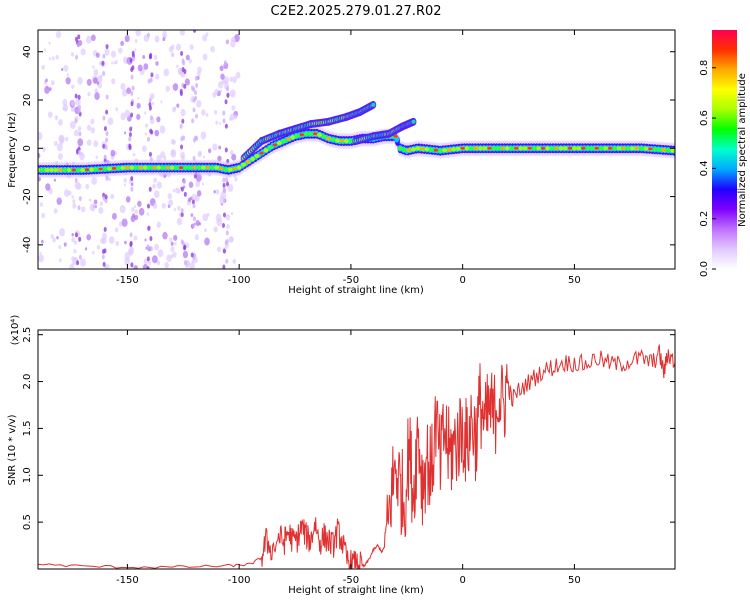 Image resolution: width=750 pixels, height=600 pixels. What do you see at coordinates (27, 335) in the screenshot?
I see `y-tick-label: 2.5` at bounding box center [27, 335].